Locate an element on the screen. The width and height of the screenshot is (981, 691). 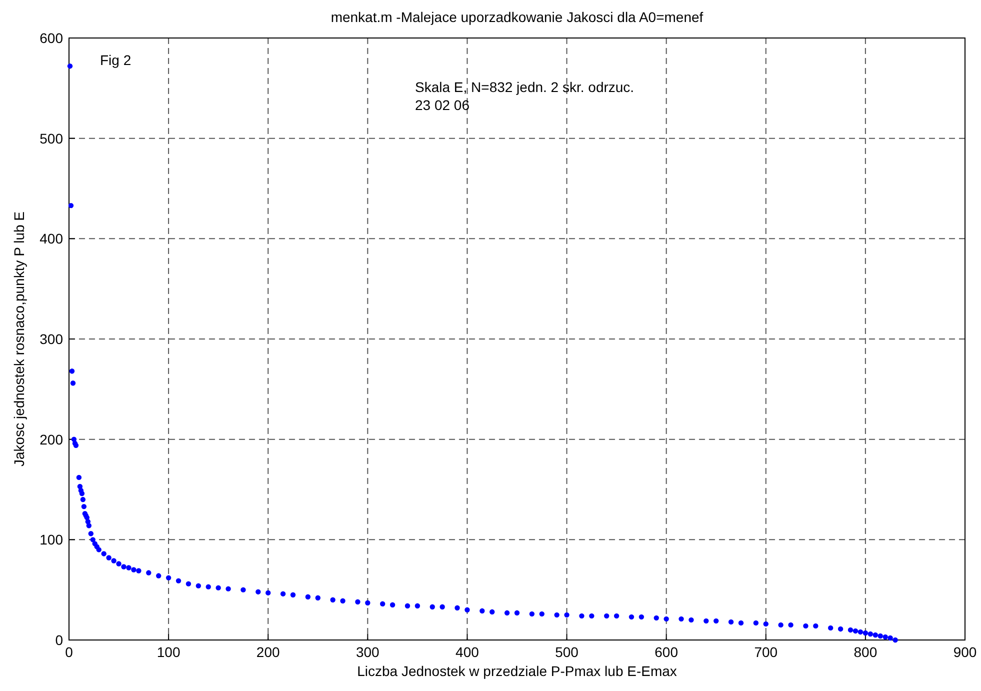
x-tick-label: 900 is located at coordinates (965, 652).